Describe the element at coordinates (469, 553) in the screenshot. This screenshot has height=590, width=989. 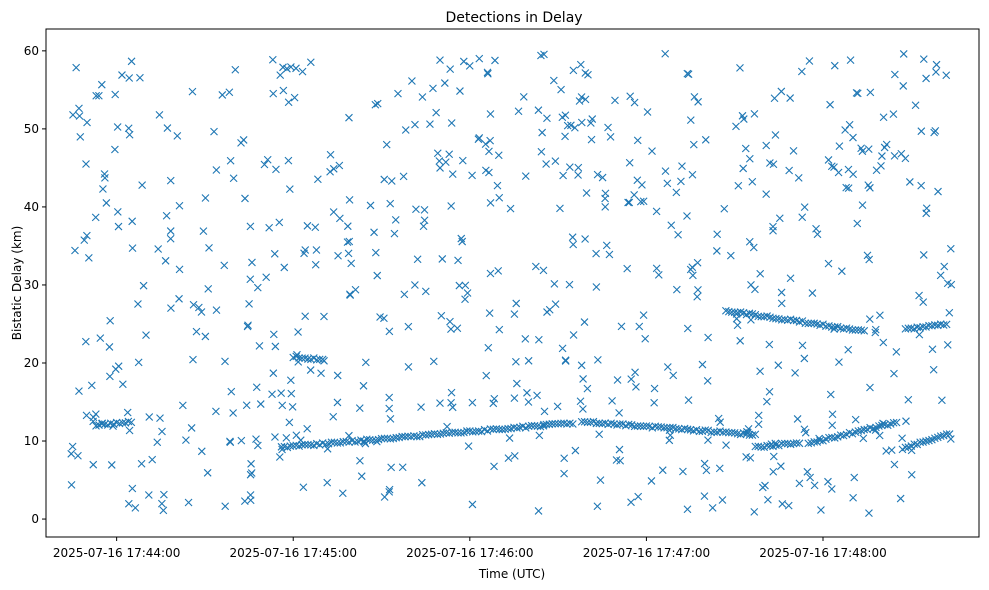
I see `x-tick-label: 2025-07-16 17:46:00` at that location.